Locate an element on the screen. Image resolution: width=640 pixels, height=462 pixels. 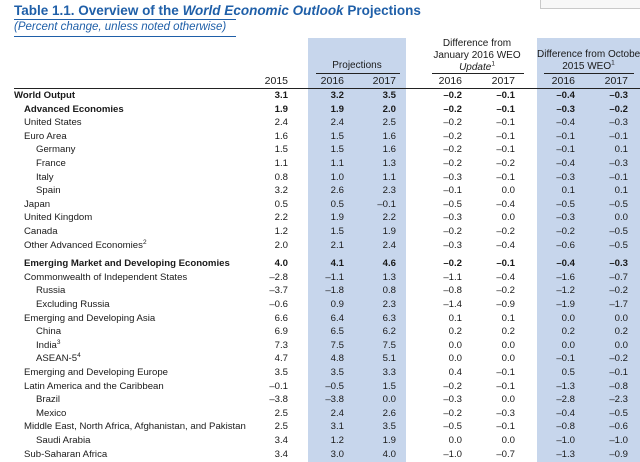
cell-value: 0.1 is located at coordinates (455, 318).